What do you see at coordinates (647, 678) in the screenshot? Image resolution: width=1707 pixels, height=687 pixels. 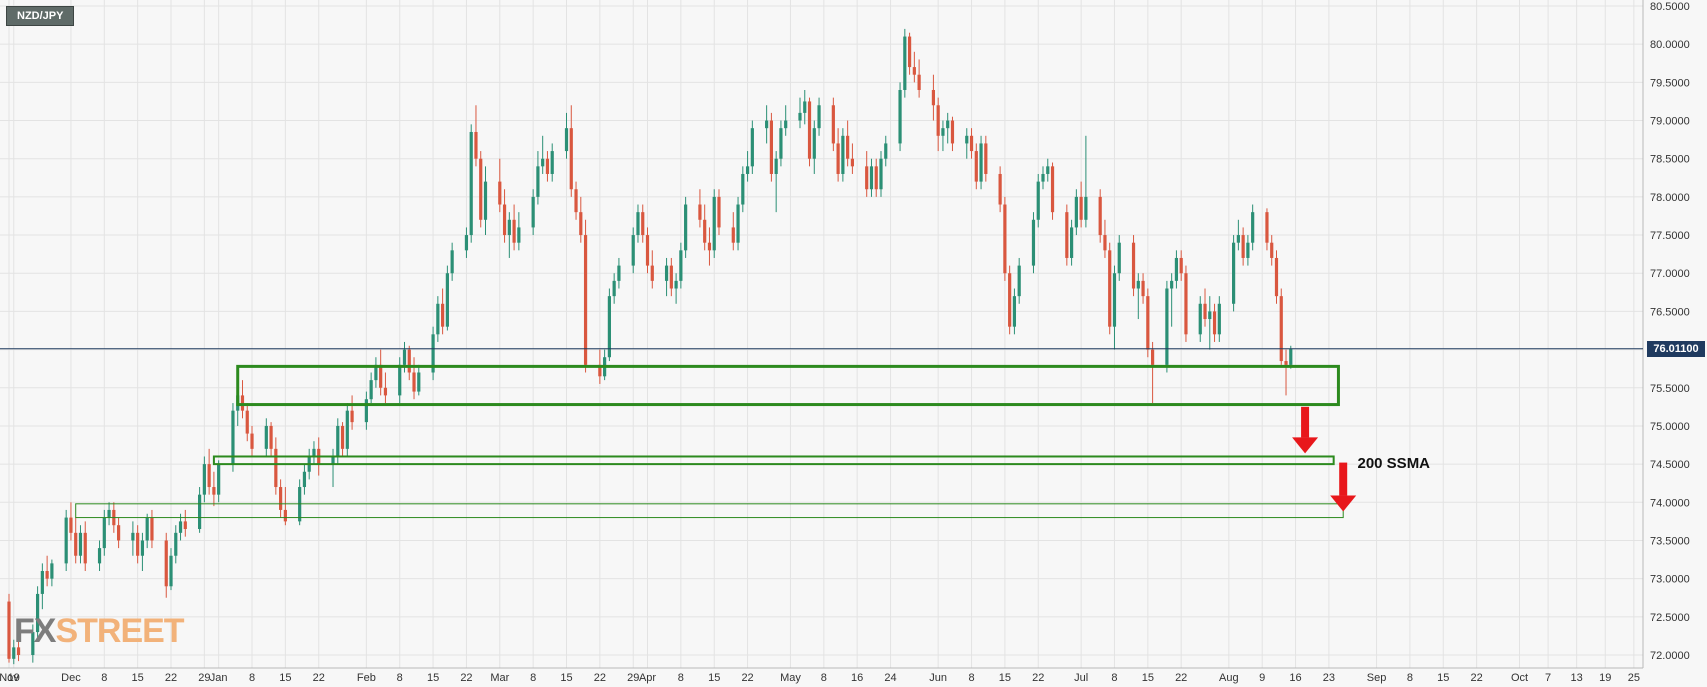 I see `x-tick-label: Apr` at bounding box center [647, 678].